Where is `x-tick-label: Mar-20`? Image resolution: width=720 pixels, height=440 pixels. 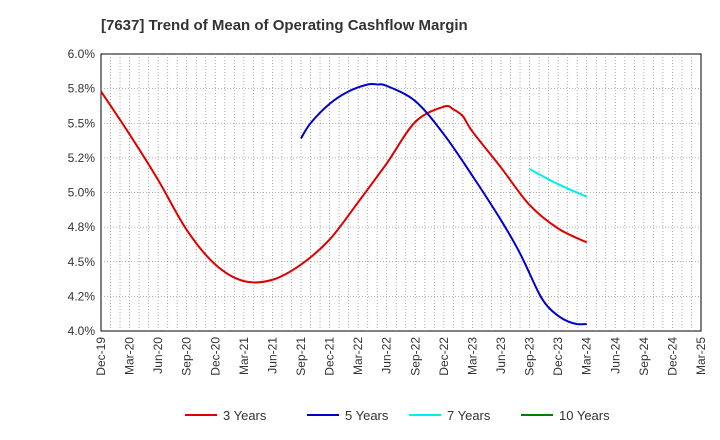 x-tick-label: Mar-20 is located at coordinates (130, 356).